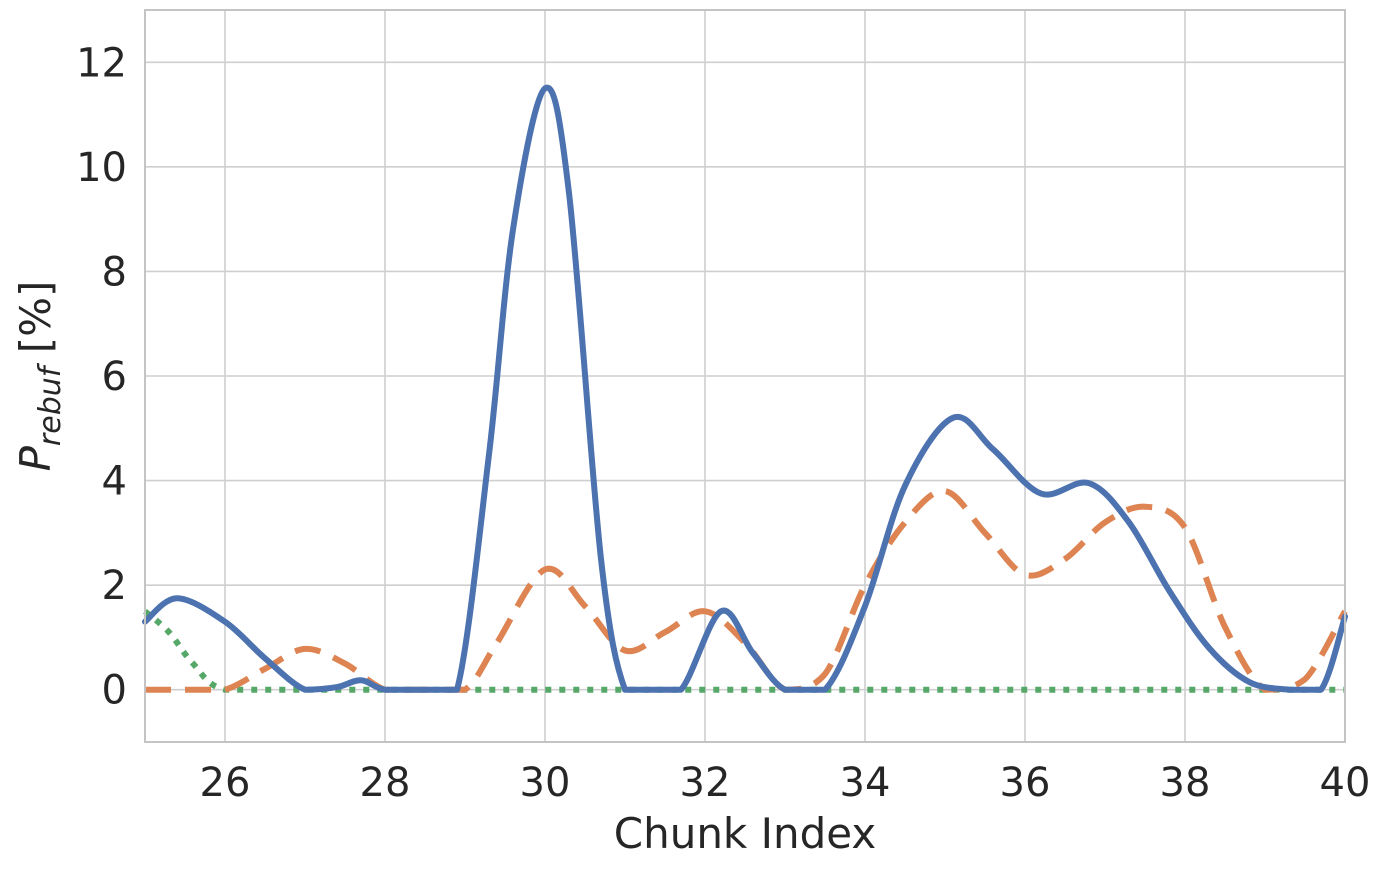 Image resolution: width=1386 pixels, height=870 pixels. I want to click on x-tick-label: 30, so click(545, 783).